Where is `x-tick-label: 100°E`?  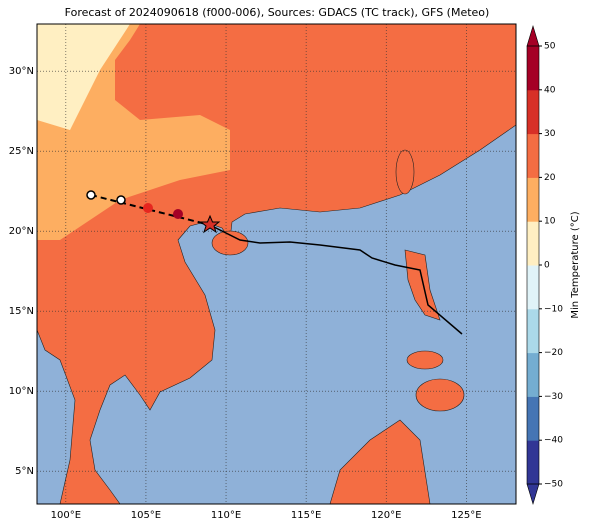
x-tick-label: 100°E is located at coordinates (66, 515).